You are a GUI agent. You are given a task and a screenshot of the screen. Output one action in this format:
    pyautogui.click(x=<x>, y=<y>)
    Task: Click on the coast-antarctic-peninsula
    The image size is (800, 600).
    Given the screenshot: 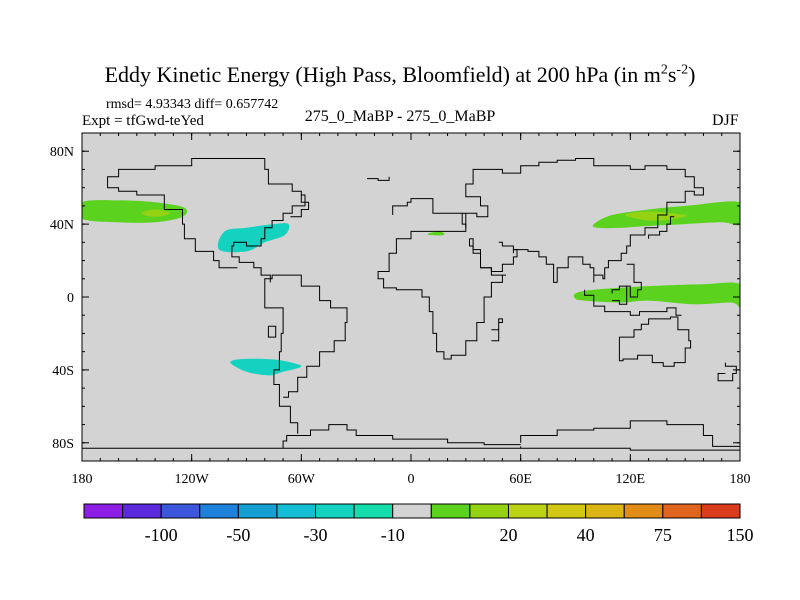 What is the action you would take?
    pyautogui.click(x=401, y=436)
    